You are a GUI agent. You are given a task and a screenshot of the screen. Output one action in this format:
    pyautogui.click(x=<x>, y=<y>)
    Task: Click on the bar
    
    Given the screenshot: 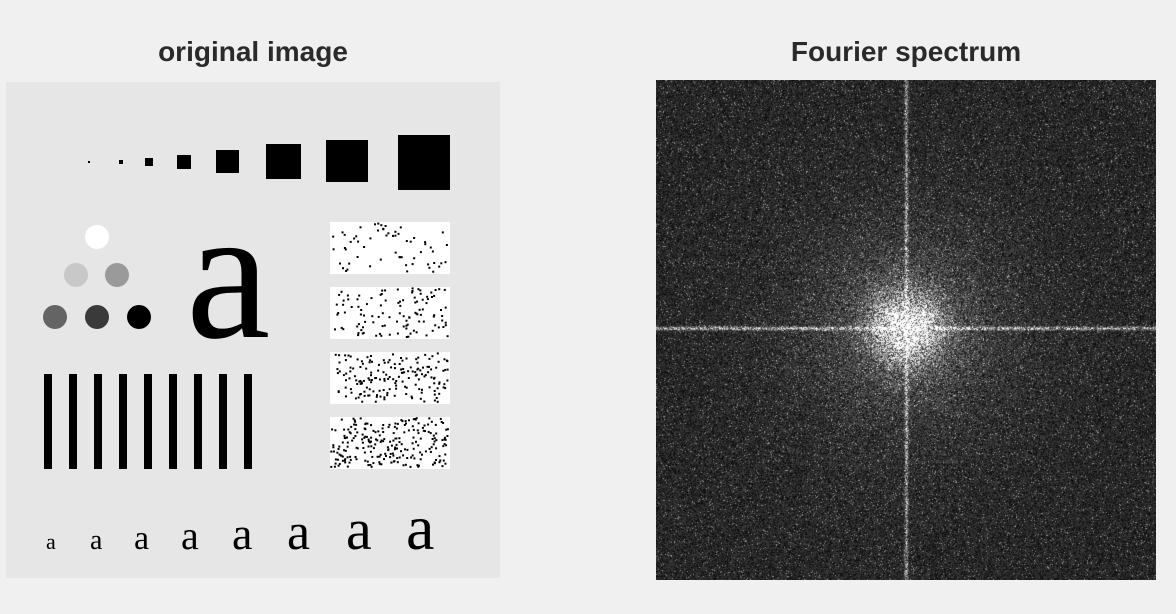 What is the action you would take?
    pyautogui.click(x=223, y=421)
    